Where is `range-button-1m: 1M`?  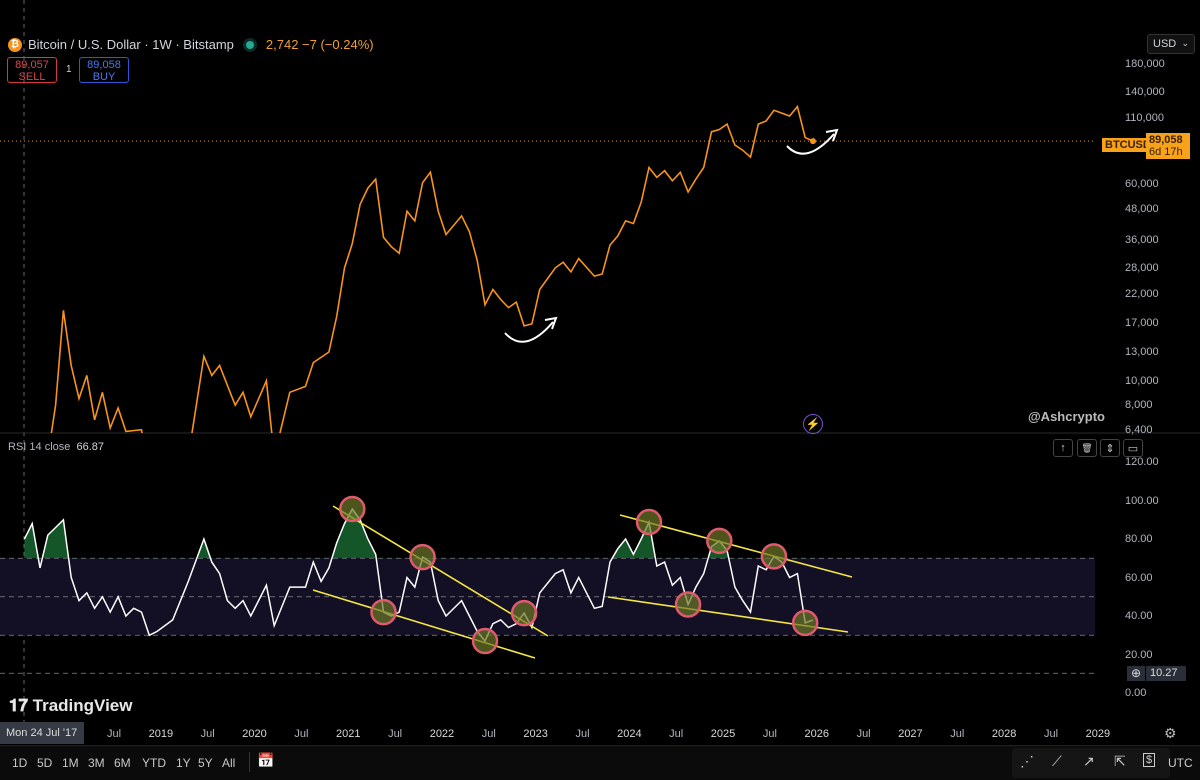
range-button-1m: 1M is located at coordinates (70, 763).